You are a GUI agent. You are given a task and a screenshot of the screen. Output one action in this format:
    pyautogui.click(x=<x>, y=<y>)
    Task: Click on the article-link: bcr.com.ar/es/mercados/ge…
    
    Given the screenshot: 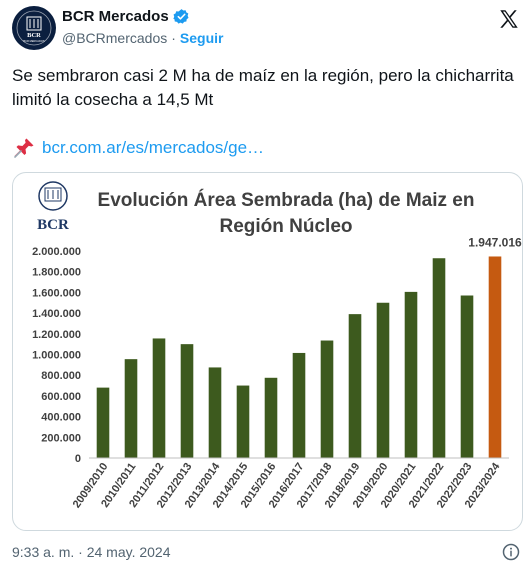 What is the action you would take?
    pyautogui.click(x=153, y=147)
    